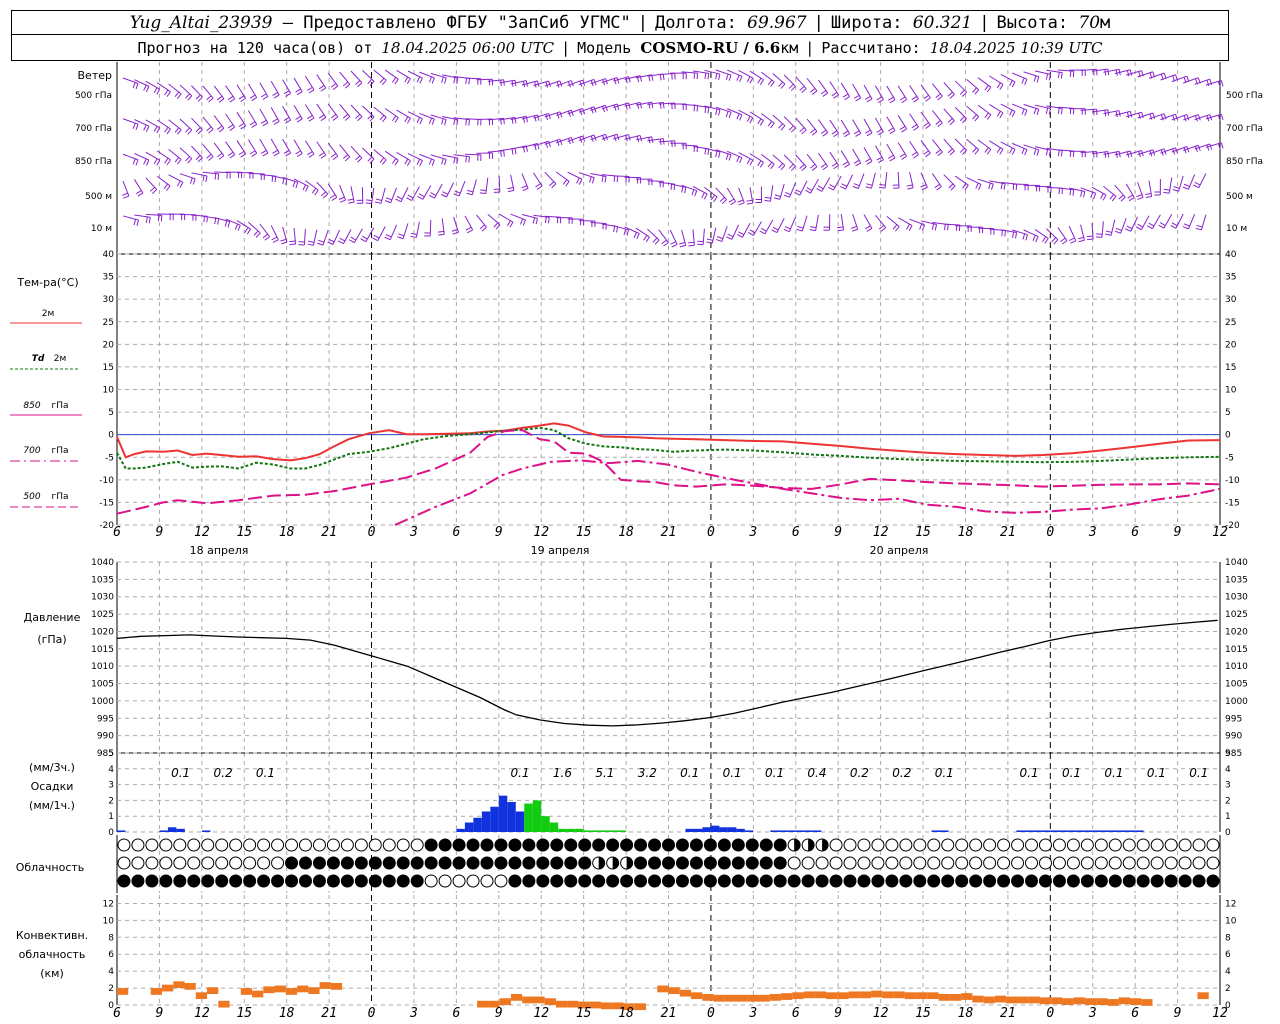 The image size is (1280, 1024). What do you see at coordinates (1232, 503) in the screenshot?
I see `temp-ytick-right: -15` at bounding box center [1232, 503].